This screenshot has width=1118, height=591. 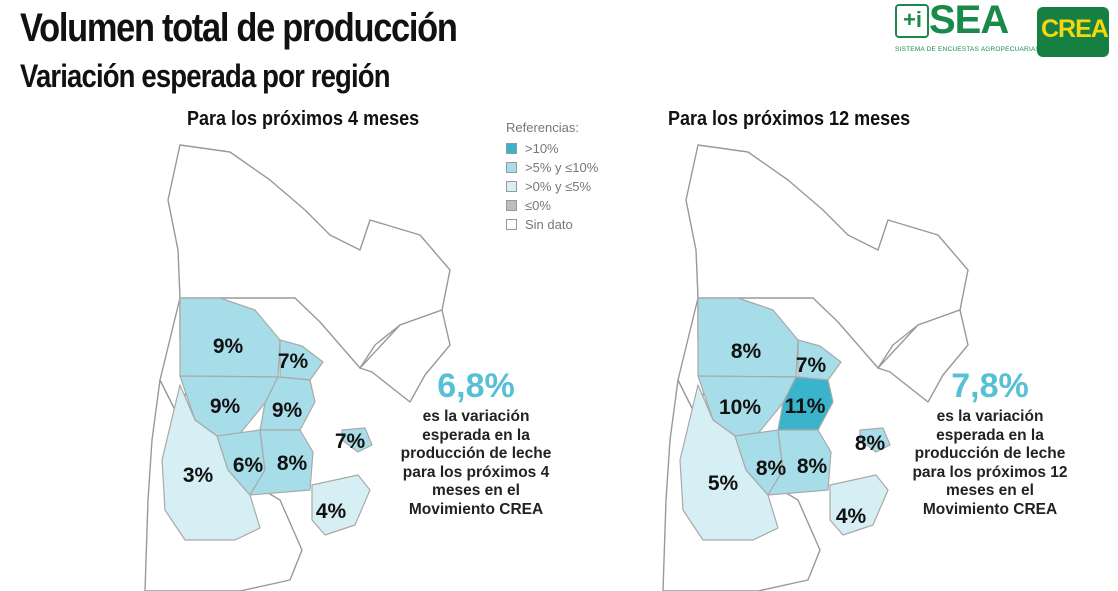 What do you see at coordinates (740, 407) in the screenshot?
I see `region-value-label: 10%` at bounding box center [740, 407].